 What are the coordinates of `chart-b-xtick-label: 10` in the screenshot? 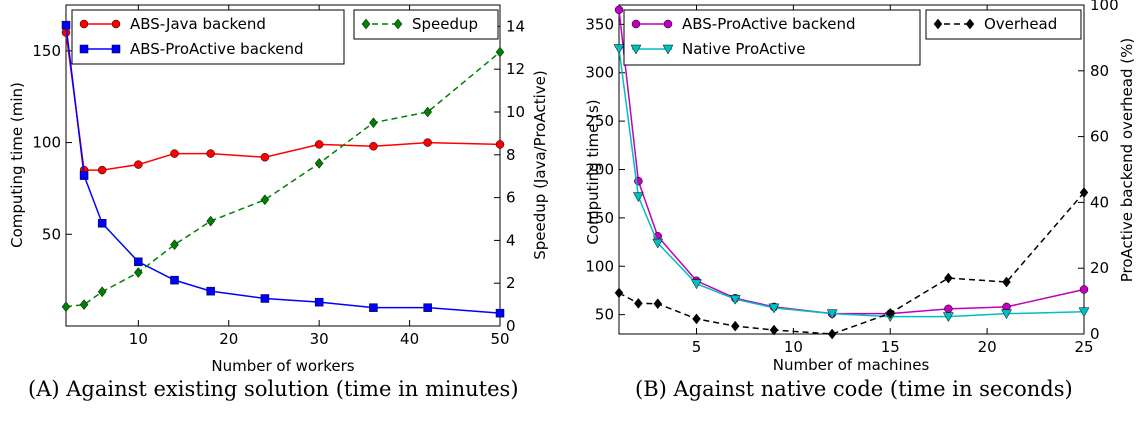 It's located at (793, 347).